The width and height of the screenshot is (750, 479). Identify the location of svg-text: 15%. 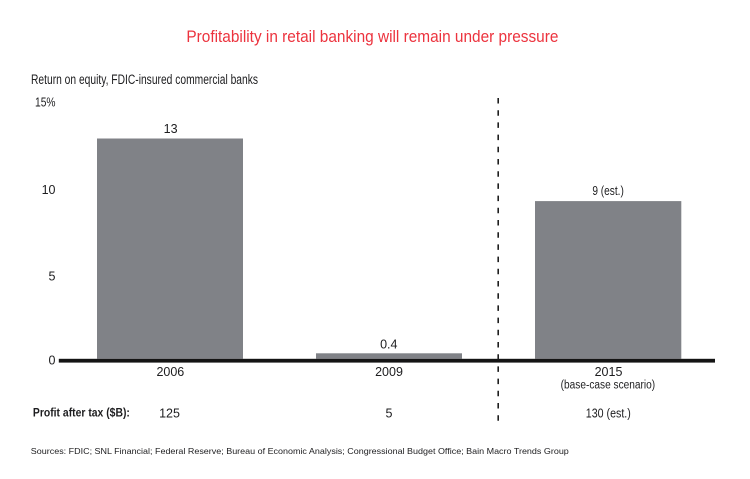
(45, 103).